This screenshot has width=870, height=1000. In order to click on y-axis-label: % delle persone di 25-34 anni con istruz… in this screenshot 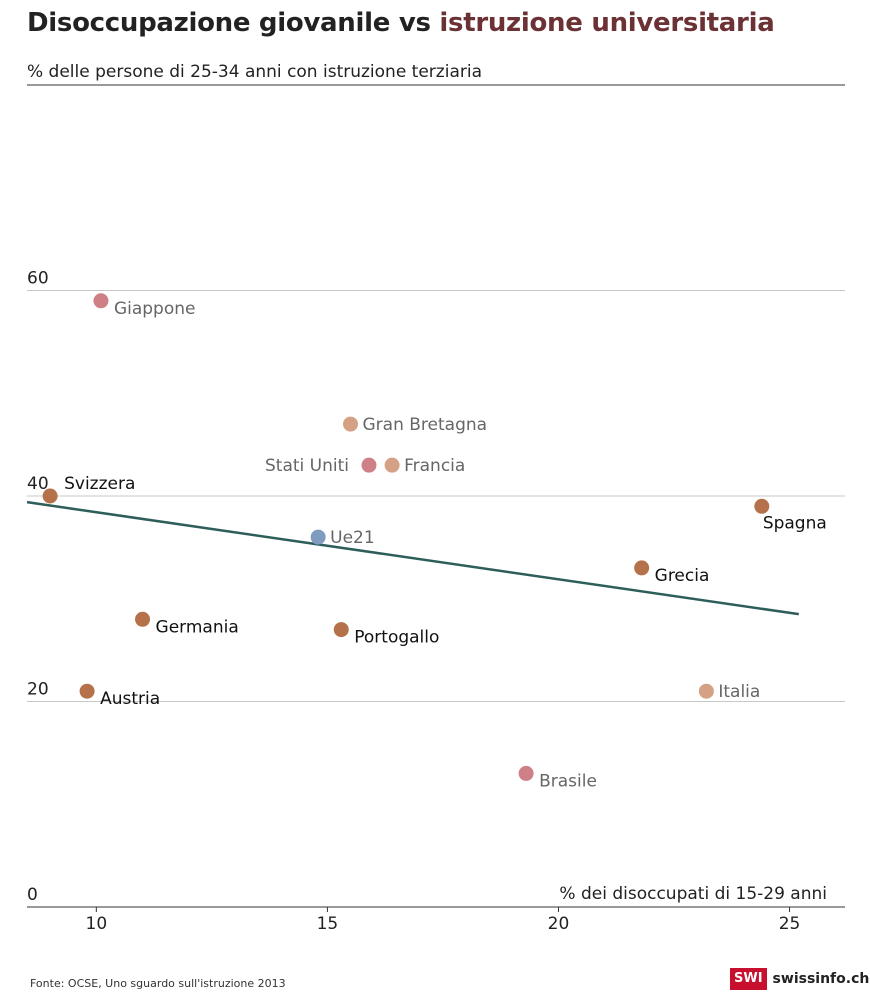, I will do `click(254, 72)`.